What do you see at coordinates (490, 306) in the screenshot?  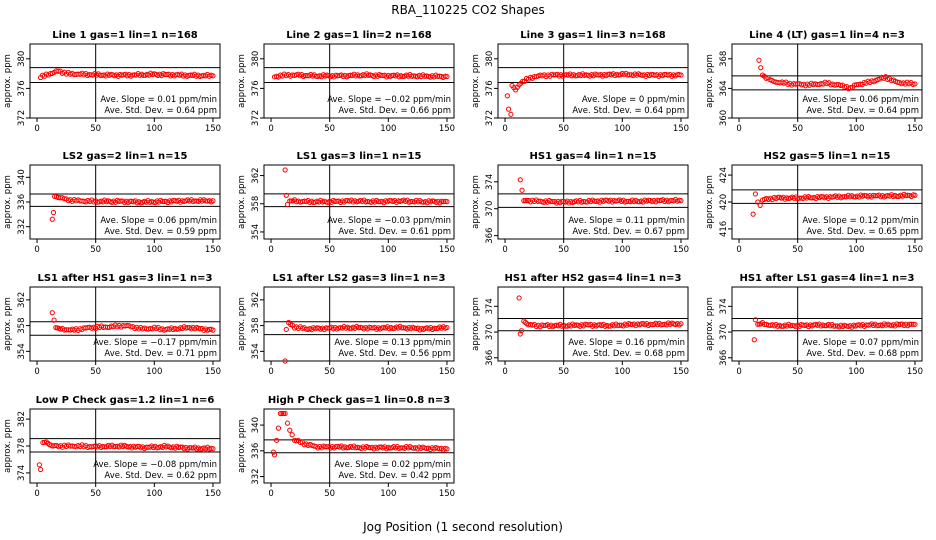 I see `y-tick-label: 374` at bounding box center [490, 306].